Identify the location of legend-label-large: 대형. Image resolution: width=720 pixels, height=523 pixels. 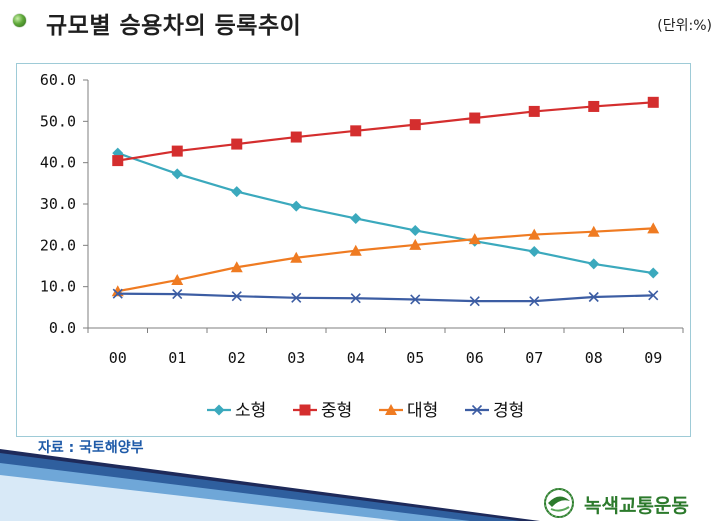
(422, 411).